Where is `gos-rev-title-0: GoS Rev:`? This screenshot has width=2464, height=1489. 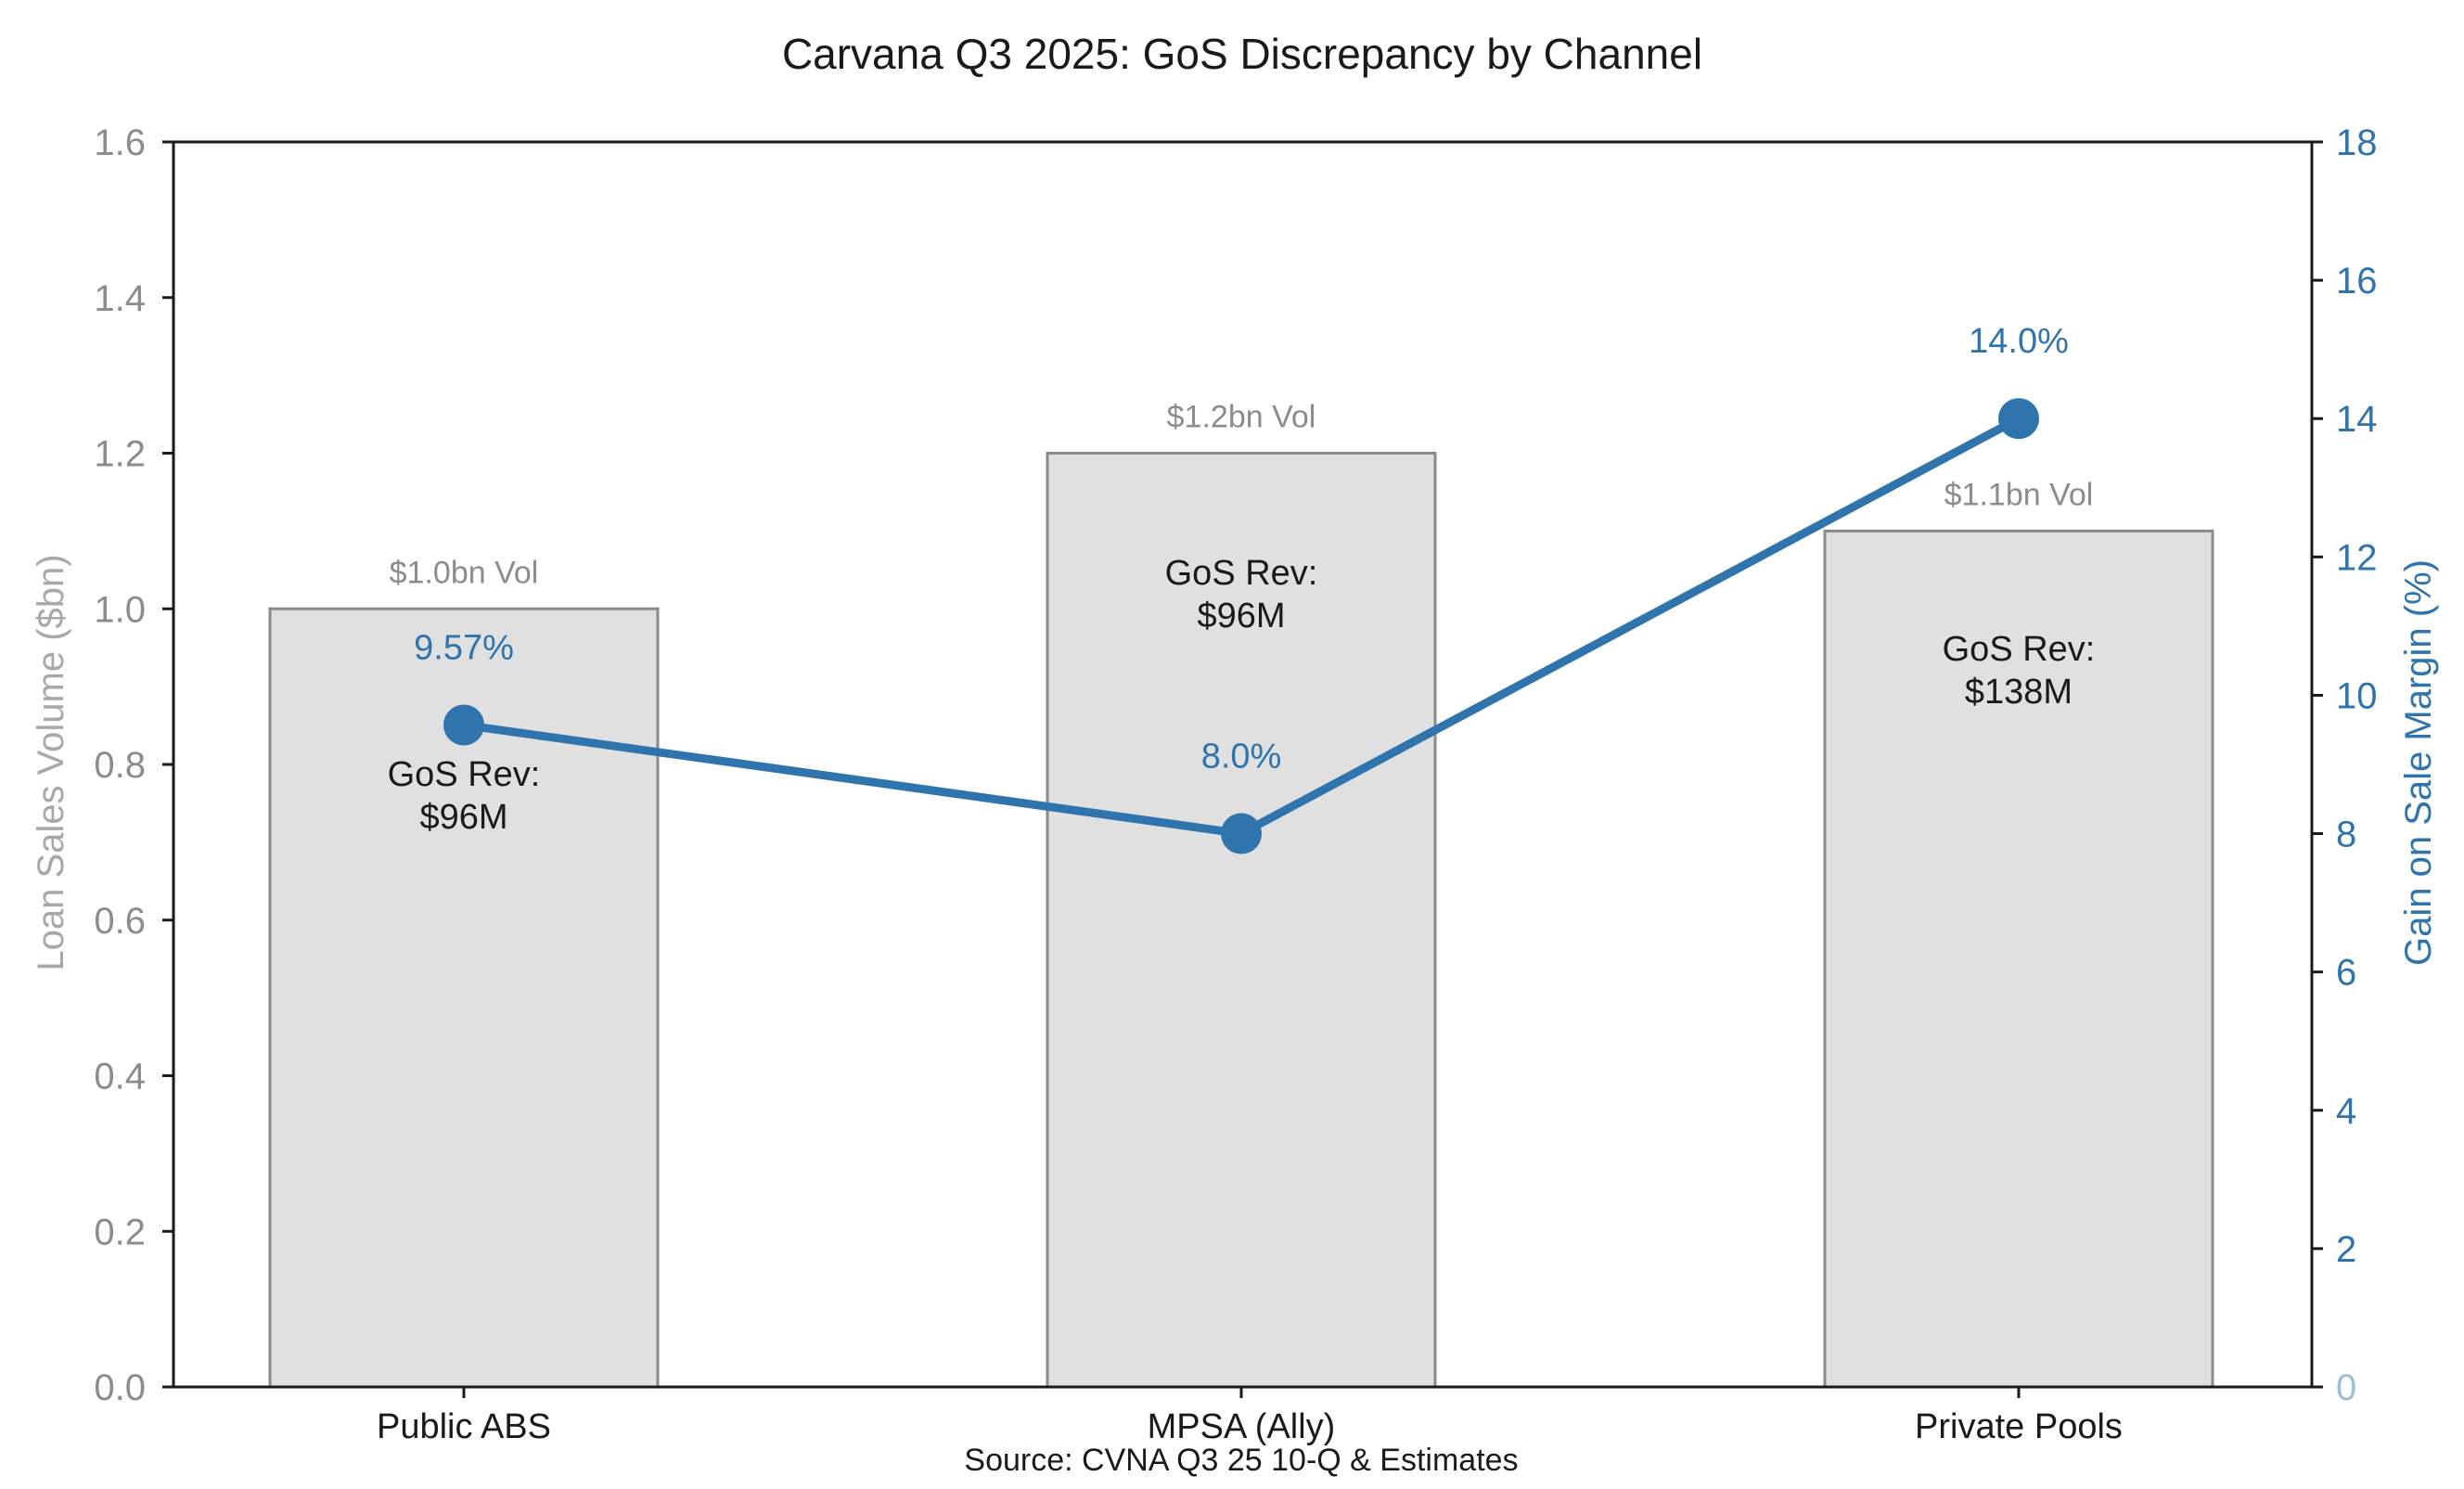 gos-rev-title-0: GoS Rev: is located at coordinates (464, 774).